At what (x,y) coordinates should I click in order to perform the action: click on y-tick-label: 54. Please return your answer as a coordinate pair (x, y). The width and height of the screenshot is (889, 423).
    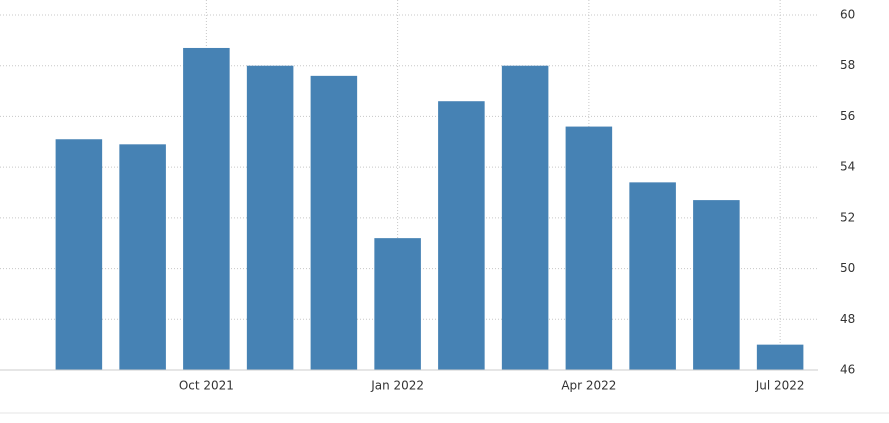
    Looking at the image, I should click on (847, 167).